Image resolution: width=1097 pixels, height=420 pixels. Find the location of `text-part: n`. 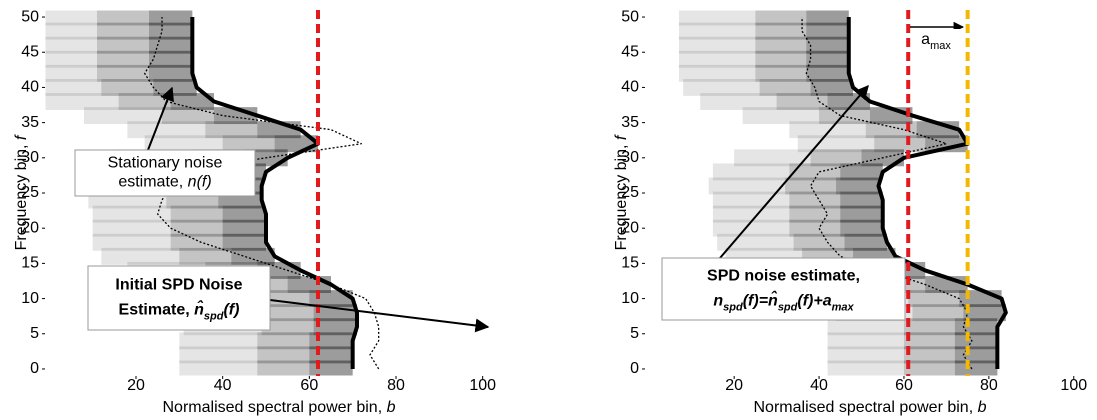

text-part: n is located at coordinates (718, 301).